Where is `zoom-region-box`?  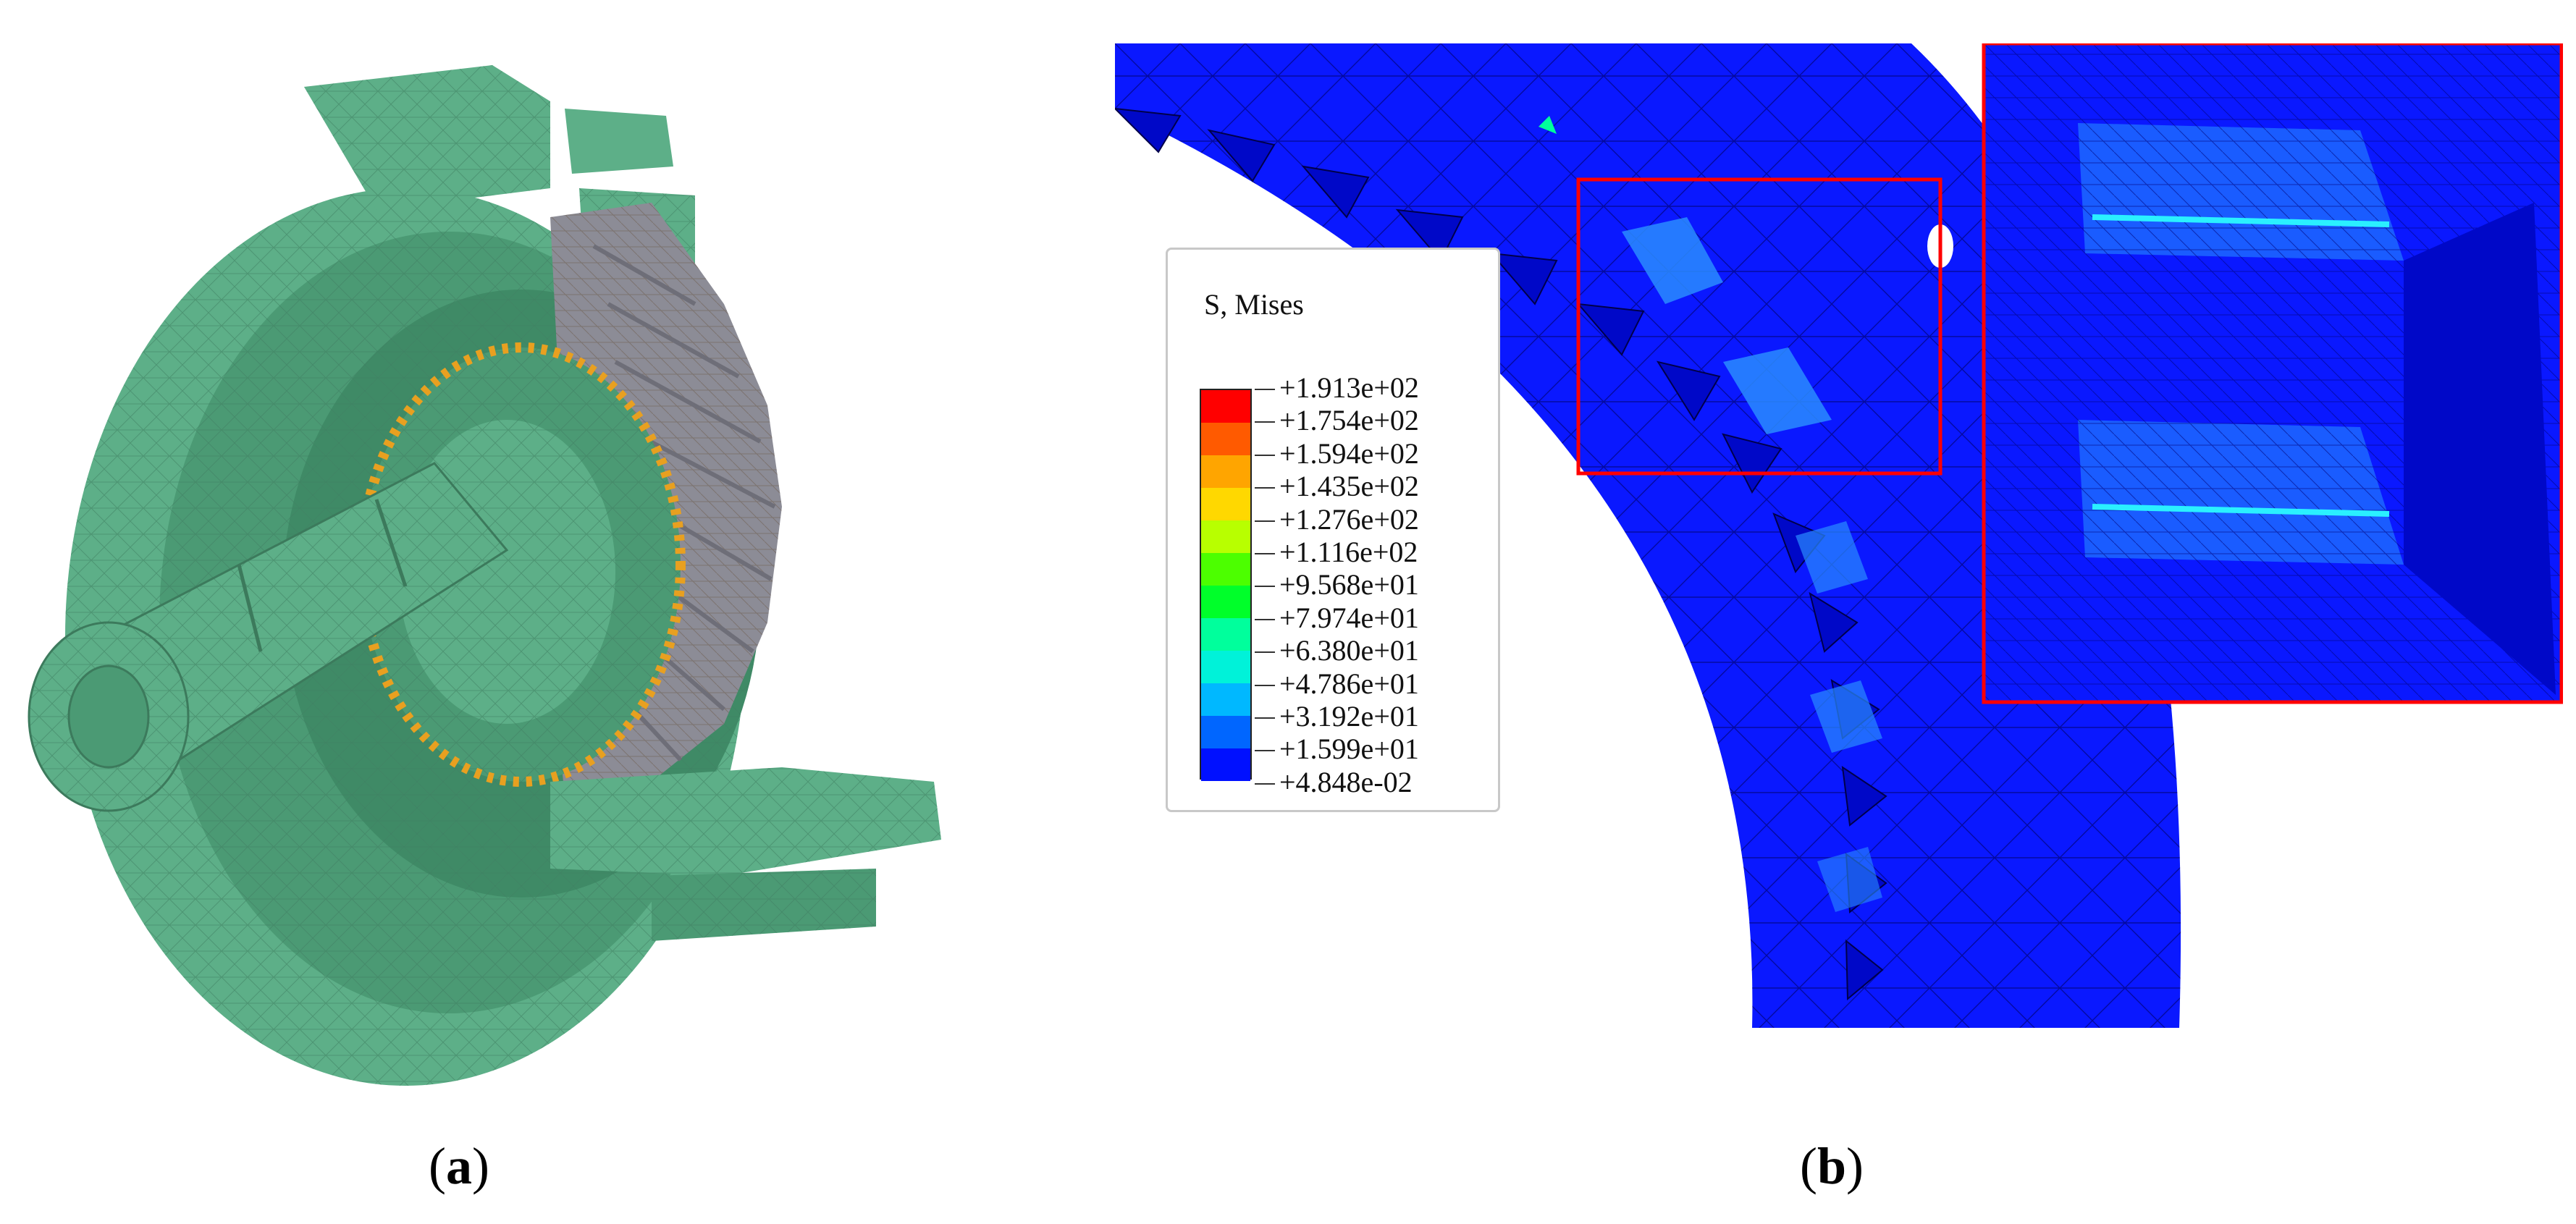
zoom-region-box is located at coordinates (1759, 326).